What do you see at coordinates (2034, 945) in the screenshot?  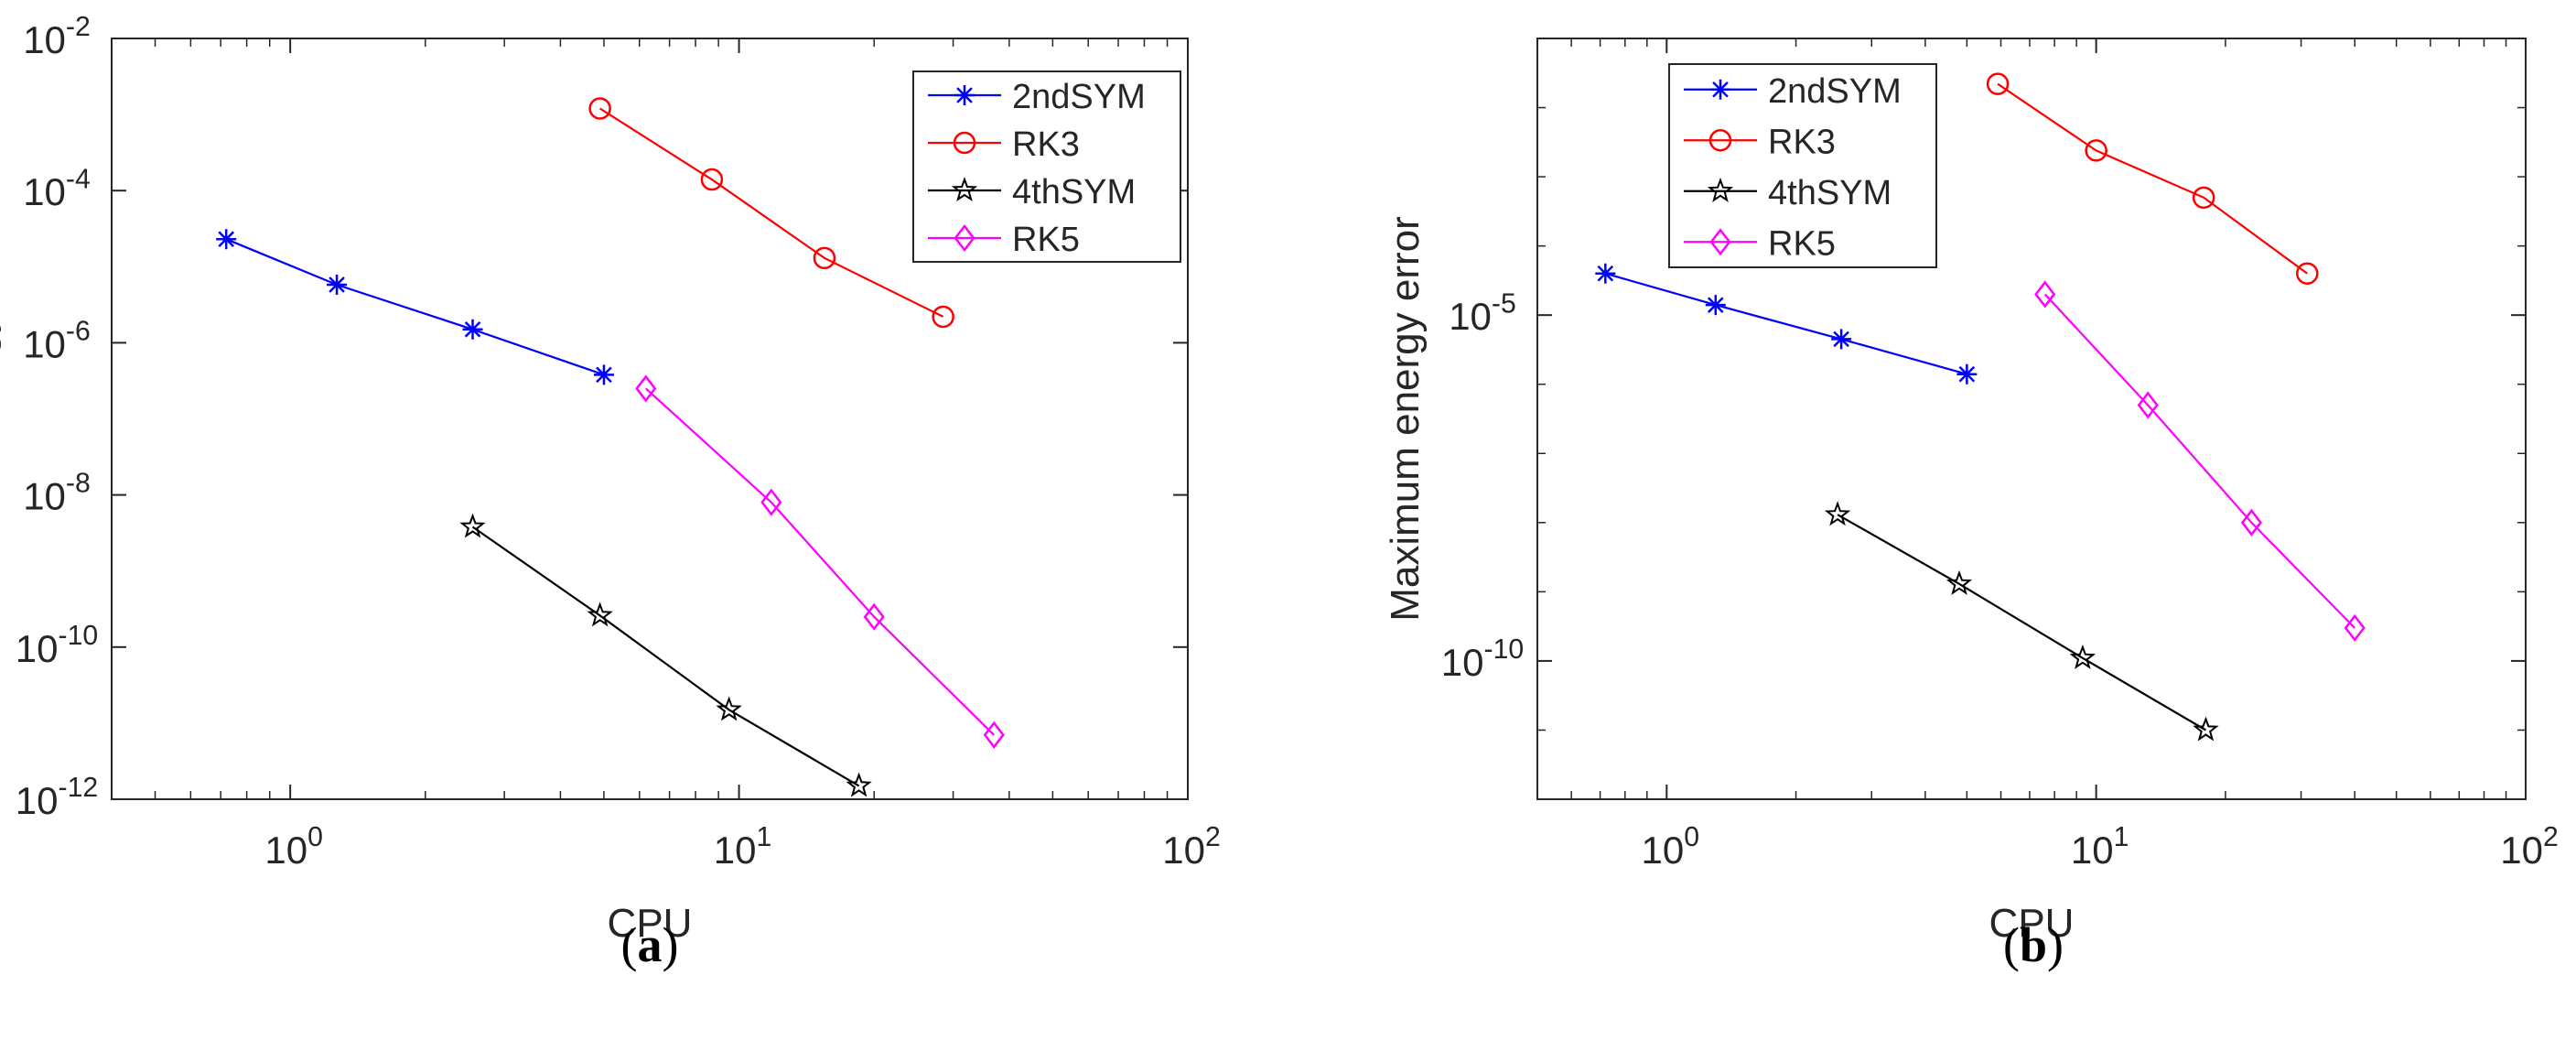 I see `panel-caption: (b)` at bounding box center [2034, 945].